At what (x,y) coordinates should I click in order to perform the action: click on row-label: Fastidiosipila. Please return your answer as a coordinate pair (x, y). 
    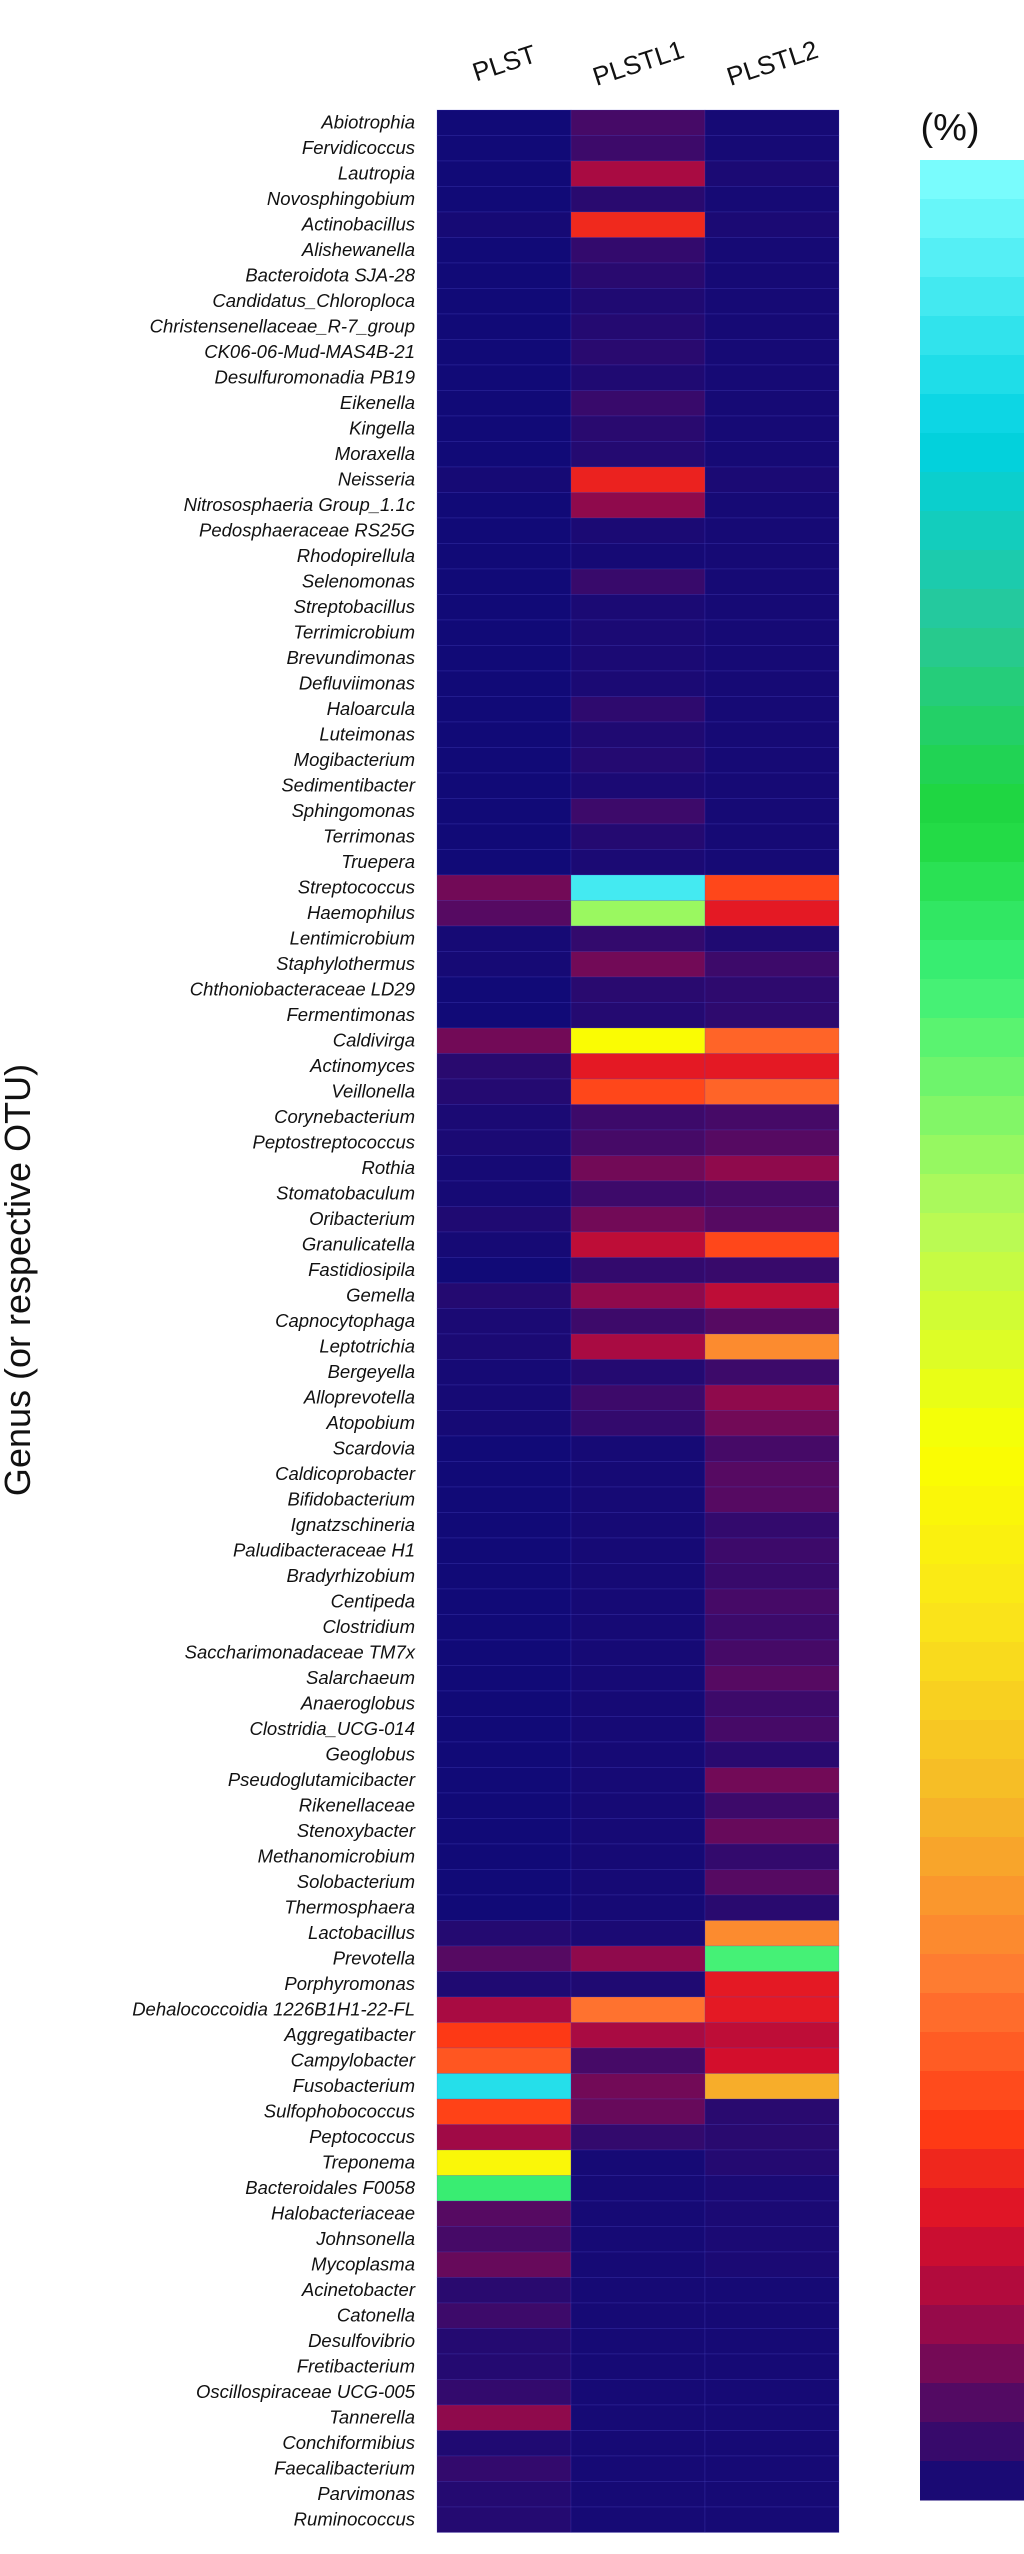
    Looking at the image, I should click on (361, 1269).